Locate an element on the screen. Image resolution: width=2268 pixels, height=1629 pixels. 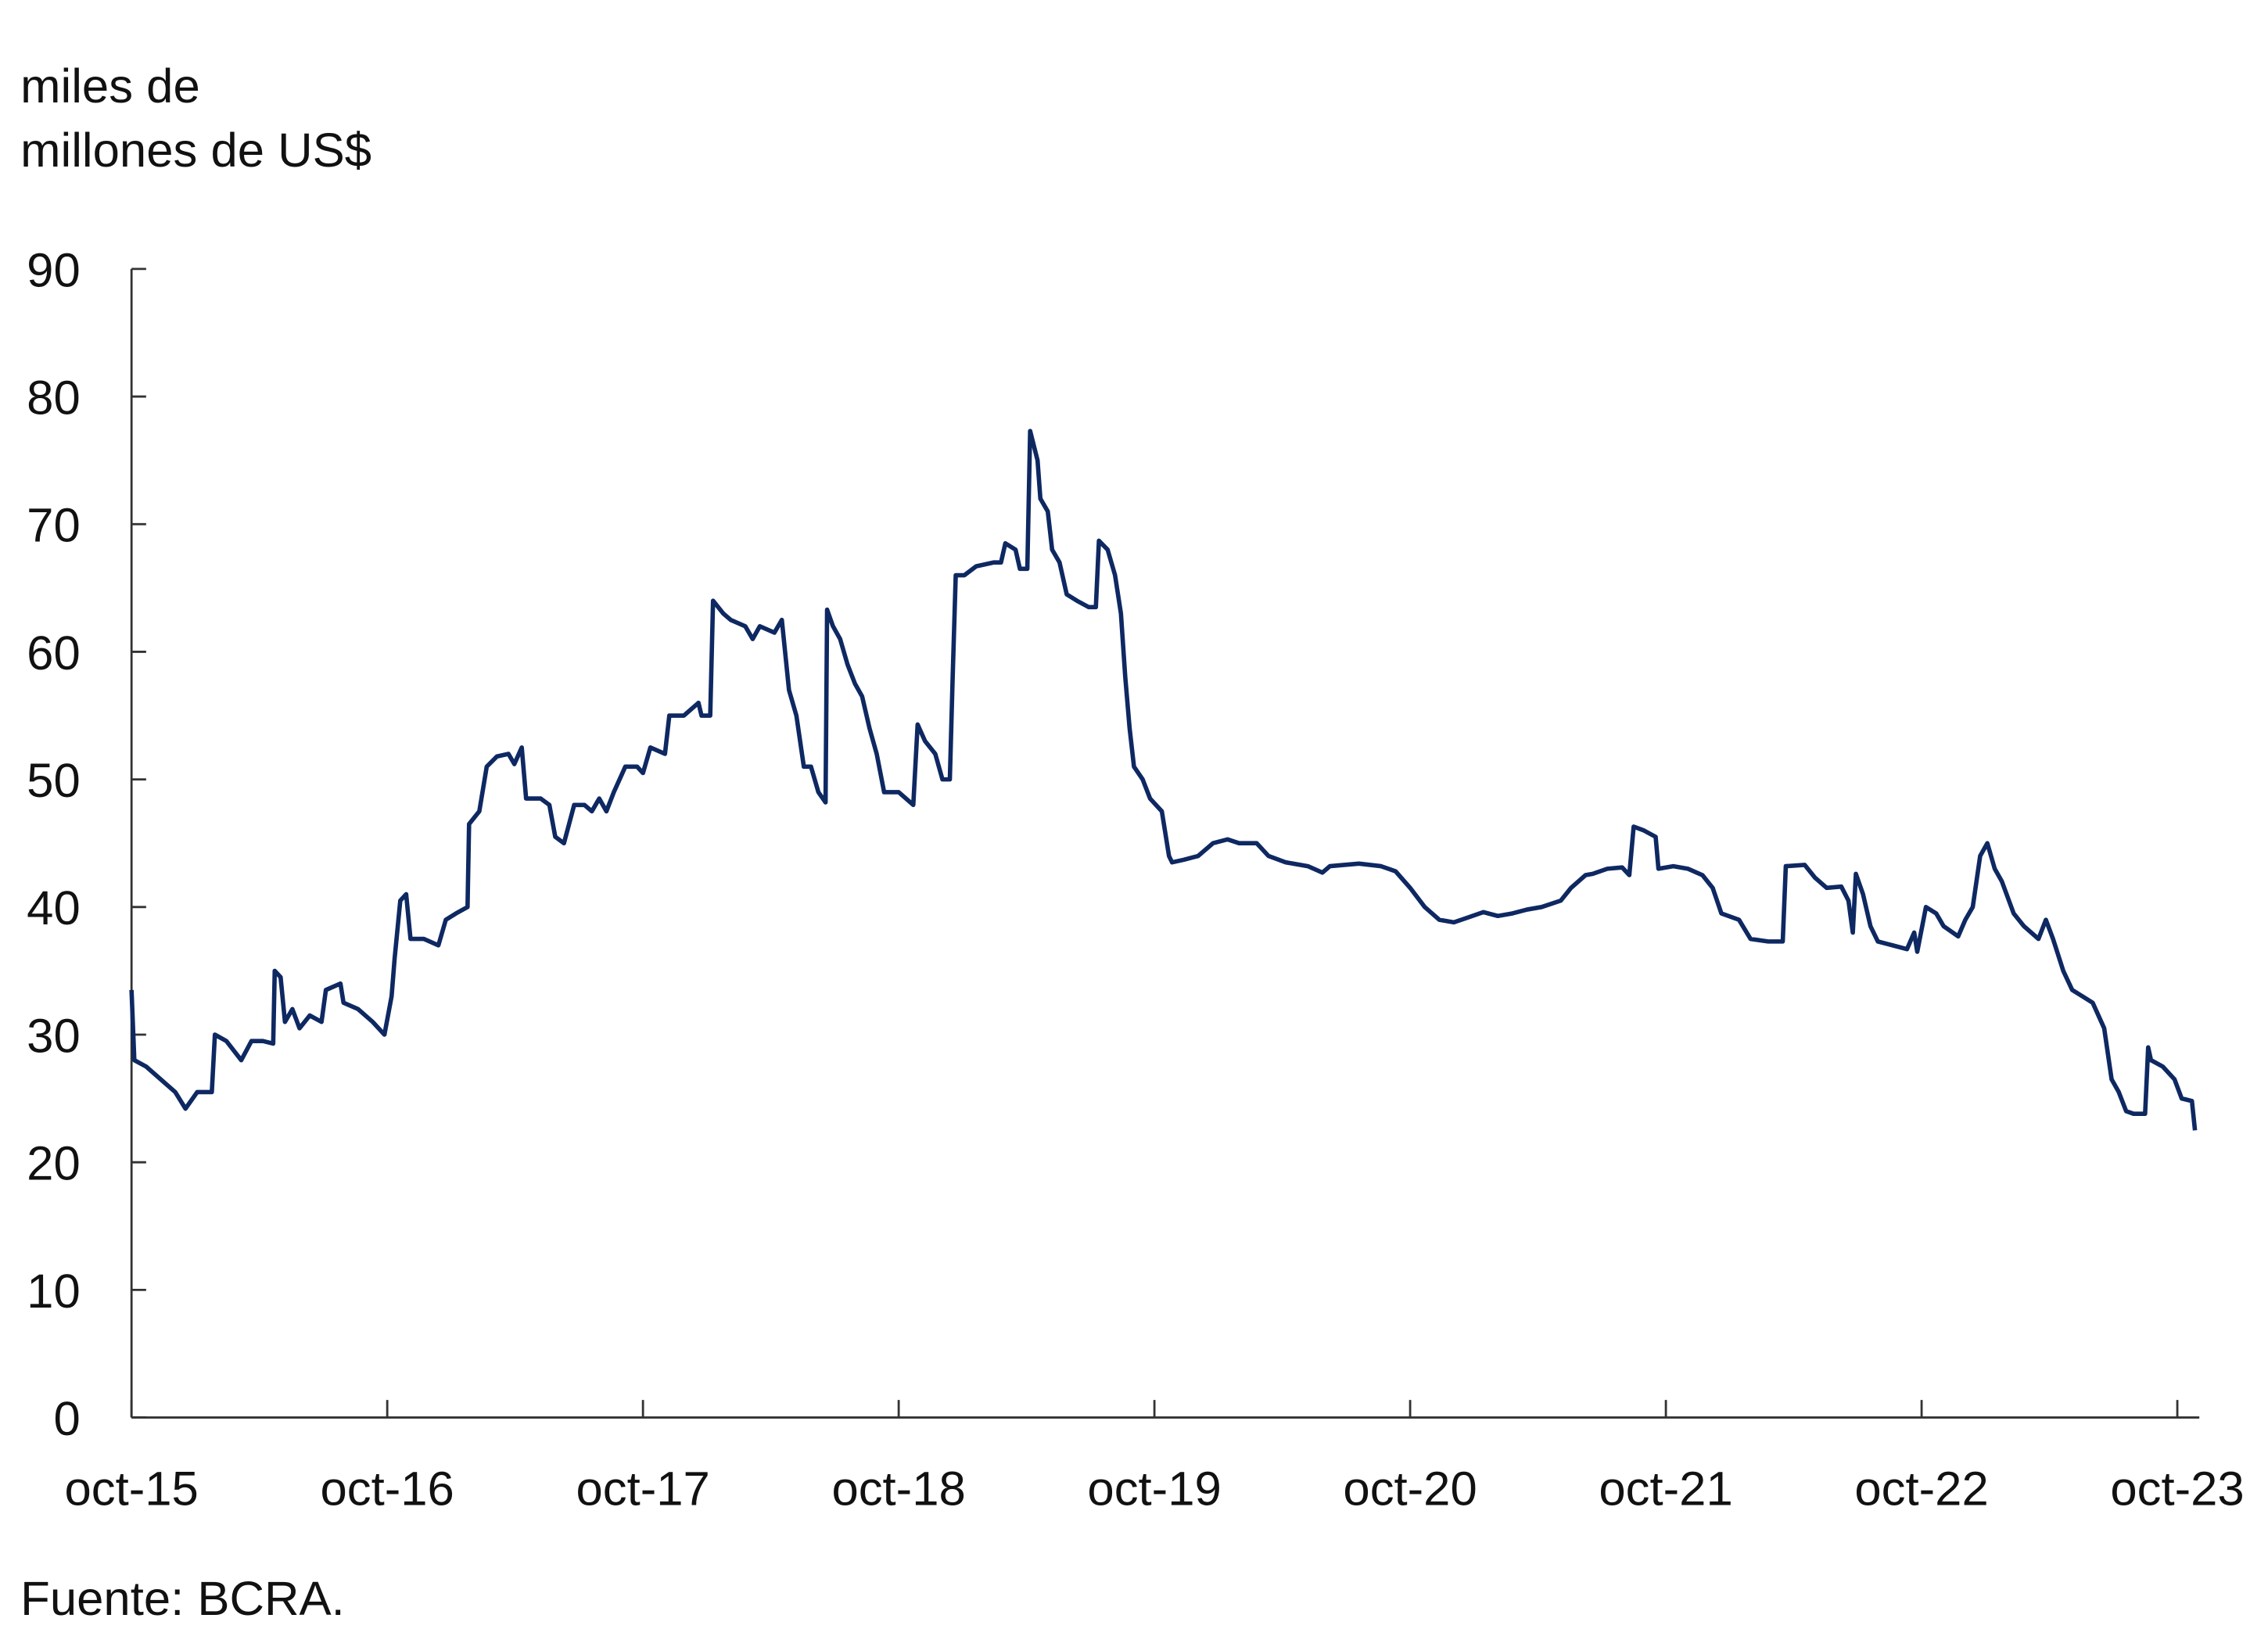
y-tick-label: 40 is located at coordinates (54, 908).